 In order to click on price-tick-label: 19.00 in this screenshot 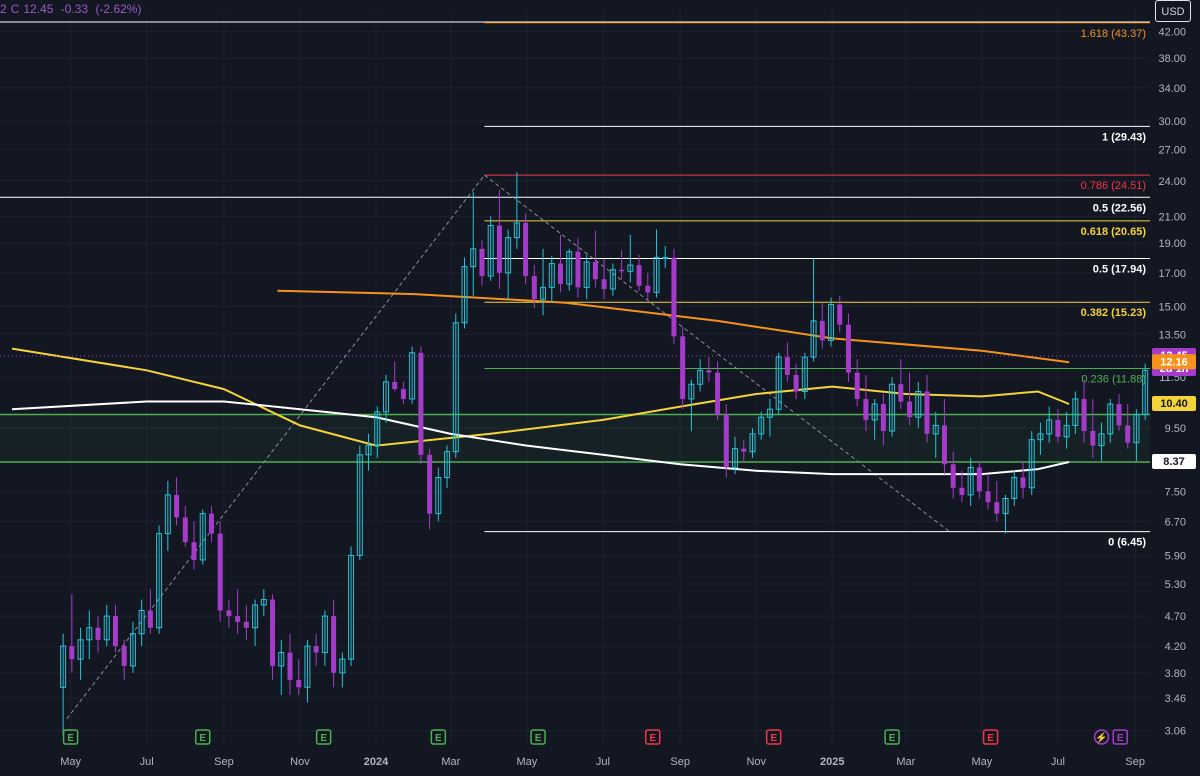, I will do `click(1172, 244)`.